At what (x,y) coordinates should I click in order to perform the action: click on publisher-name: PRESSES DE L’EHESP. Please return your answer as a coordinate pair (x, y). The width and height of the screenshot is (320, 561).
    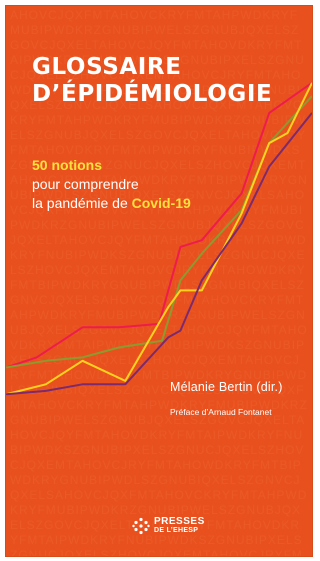
    Looking at the image, I should click on (179, 526).